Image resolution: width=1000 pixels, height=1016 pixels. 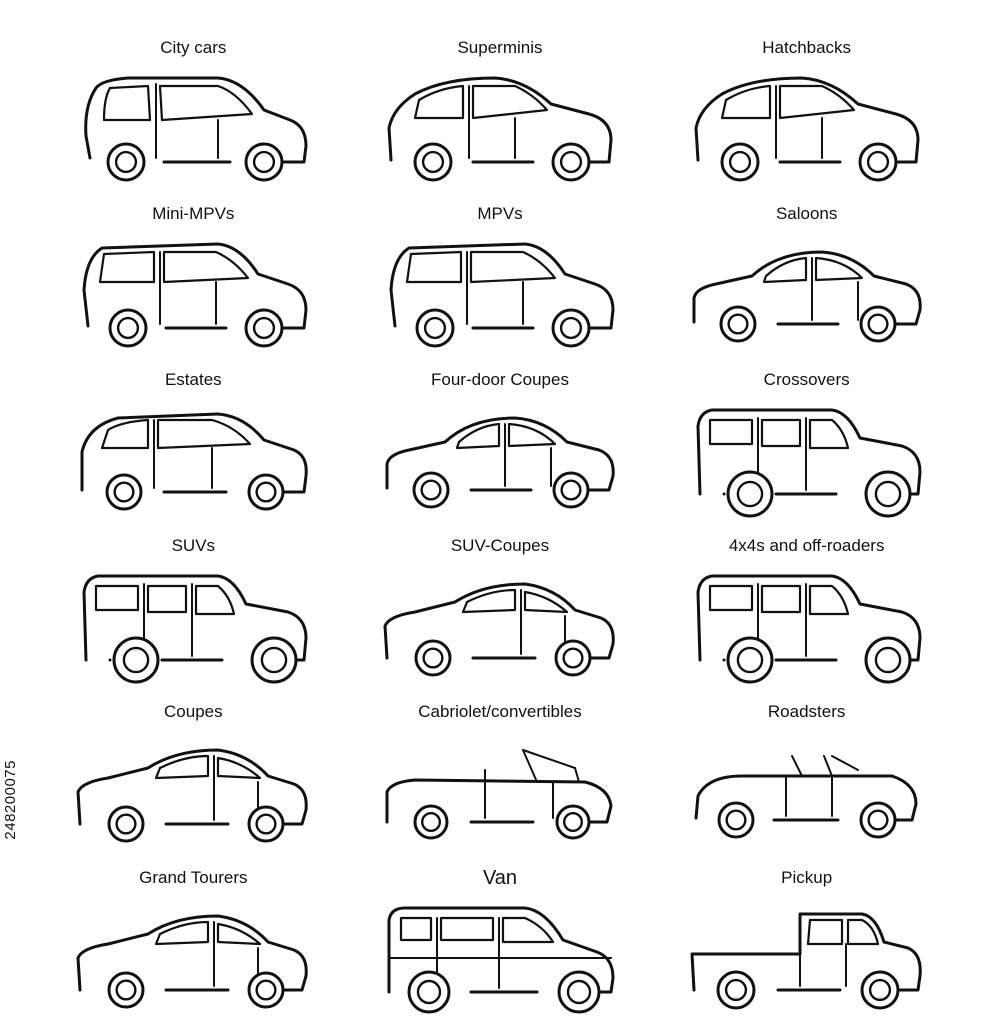 I want to click on vehicle-cell-city-cars: City cars, so click(x=193, y=103).